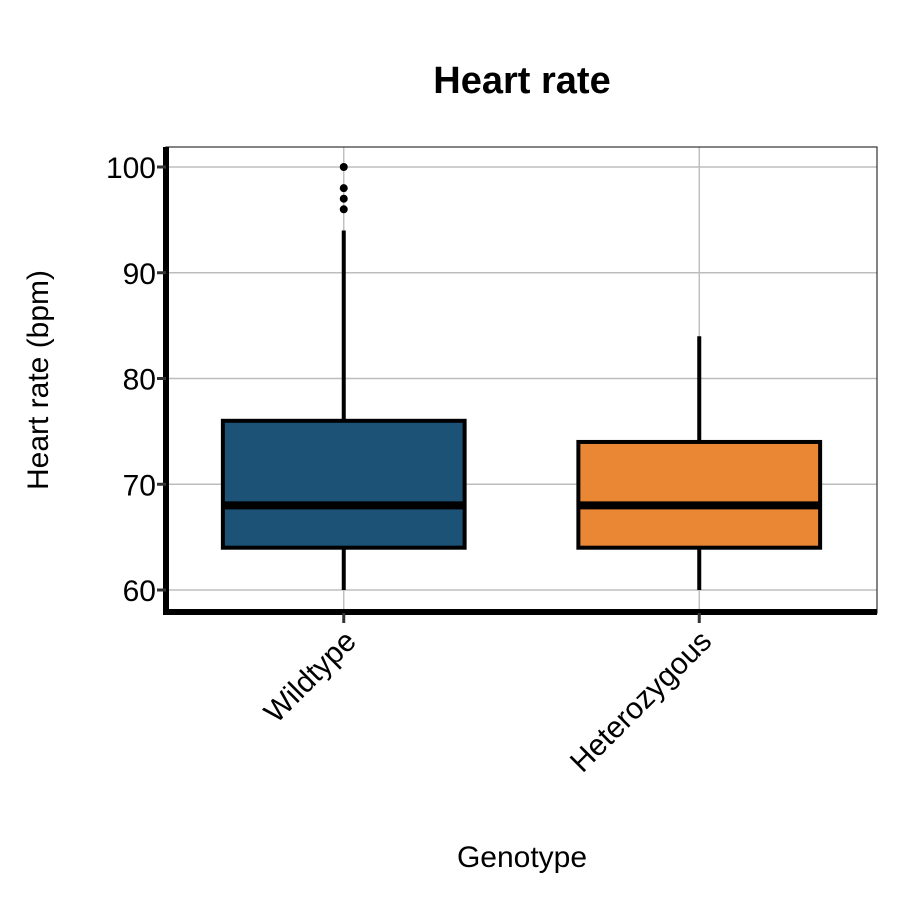 The height and width of the screenshot is (900, 900). I want to click on y-tick-label: 70, so click(139, 485).